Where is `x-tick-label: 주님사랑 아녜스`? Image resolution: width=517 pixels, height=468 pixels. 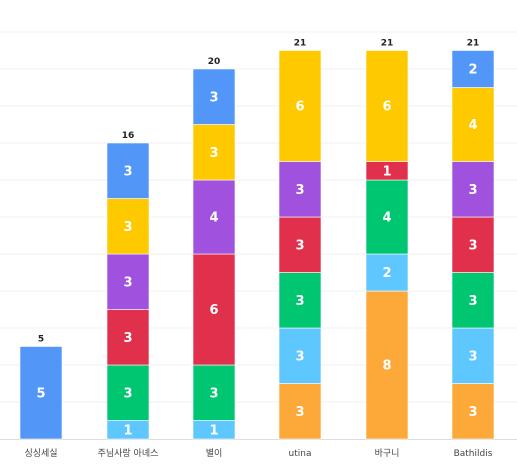 x-tick-label: 주님사랑 아녜스 is located at coordinates (128, 453).